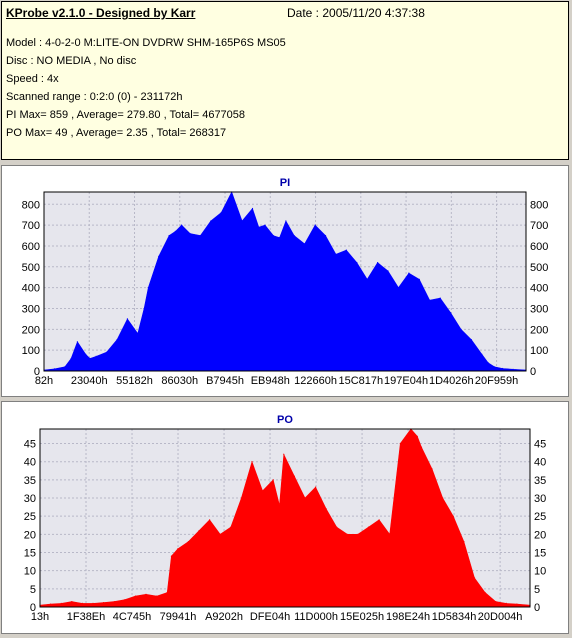  Describe the element at coordinates (454, 617) in the screenshot. I see `x-tick-label: 1D5834h` at that location.